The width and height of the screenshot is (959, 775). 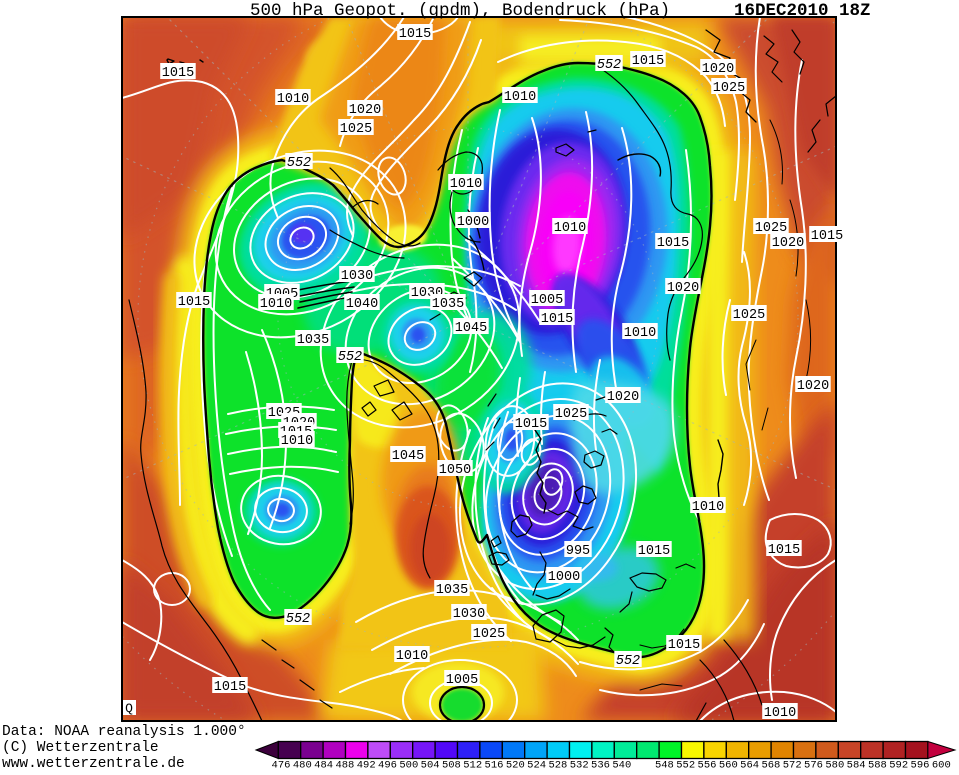 I want to click on svg-text:500 hPa Geopot. (gpdm), Bodend: 500 hPa Geopot. (gpdm), Bodendruck (hPa), so click(x=460, y=11).